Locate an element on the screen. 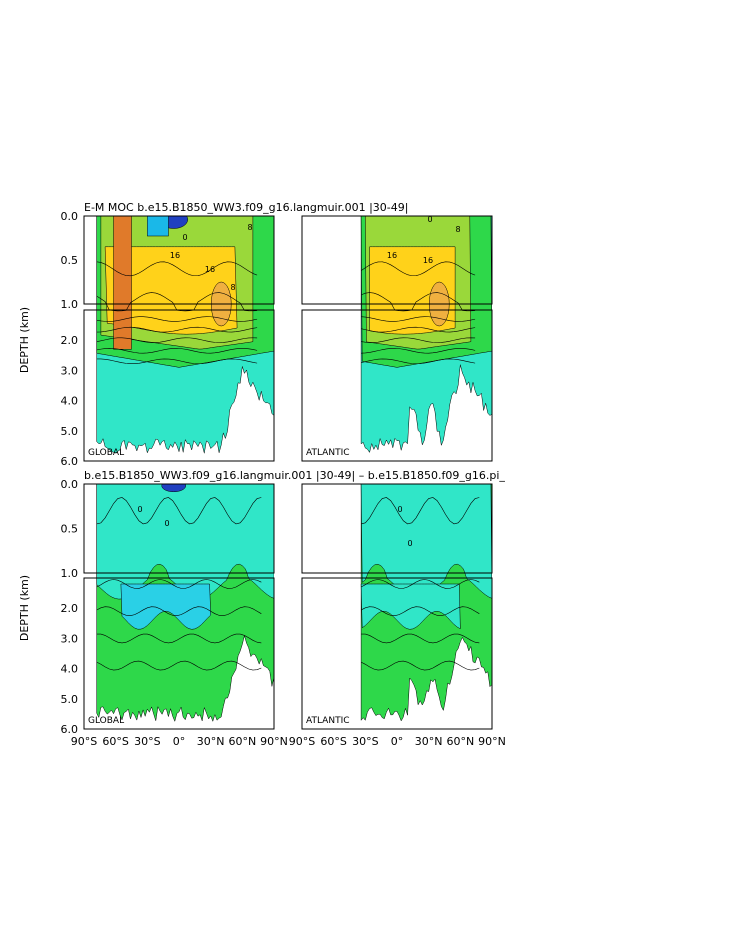 The width and height of the screenshot is (733, 945). moc-atlantic-panel is located at coordinates (426, 334).